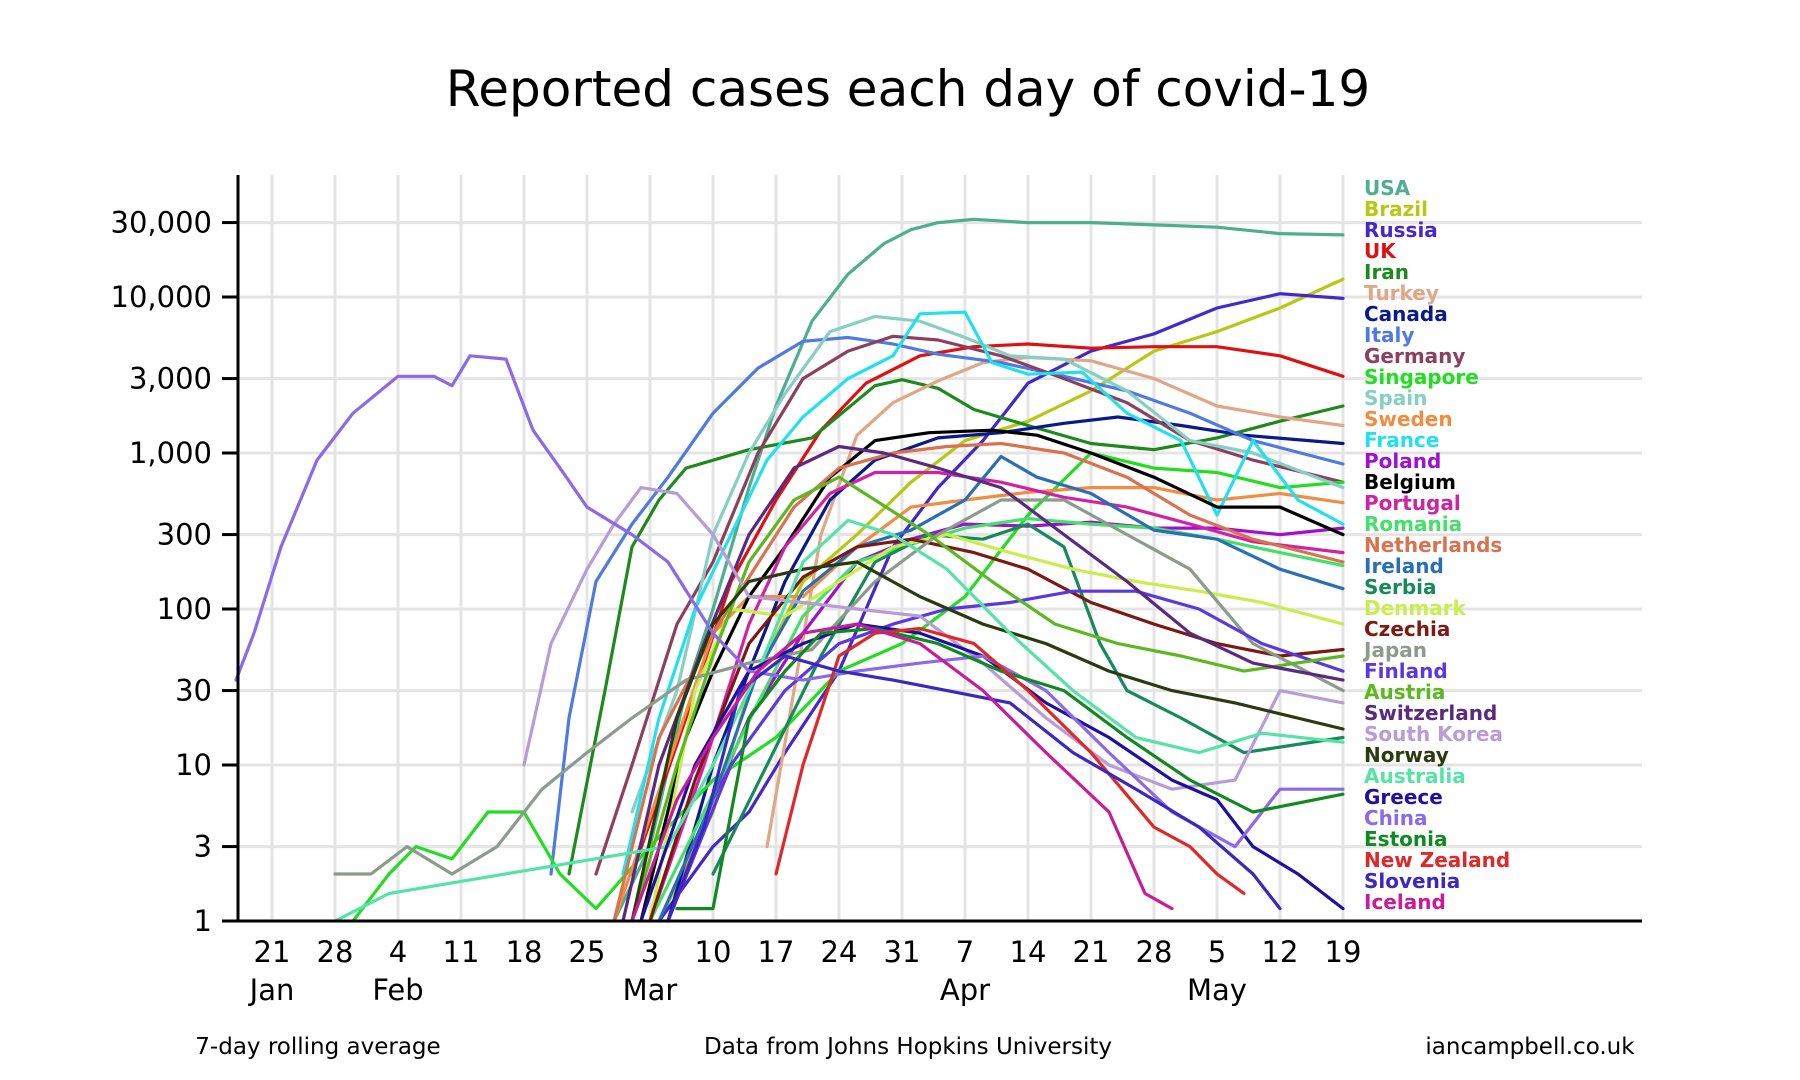 This screenshot has height=1080, width=1800. What do you see at coordinates (1217, 990) in the screenshot?
I see `x-month-label: May` at bounding box center [1217, 990].